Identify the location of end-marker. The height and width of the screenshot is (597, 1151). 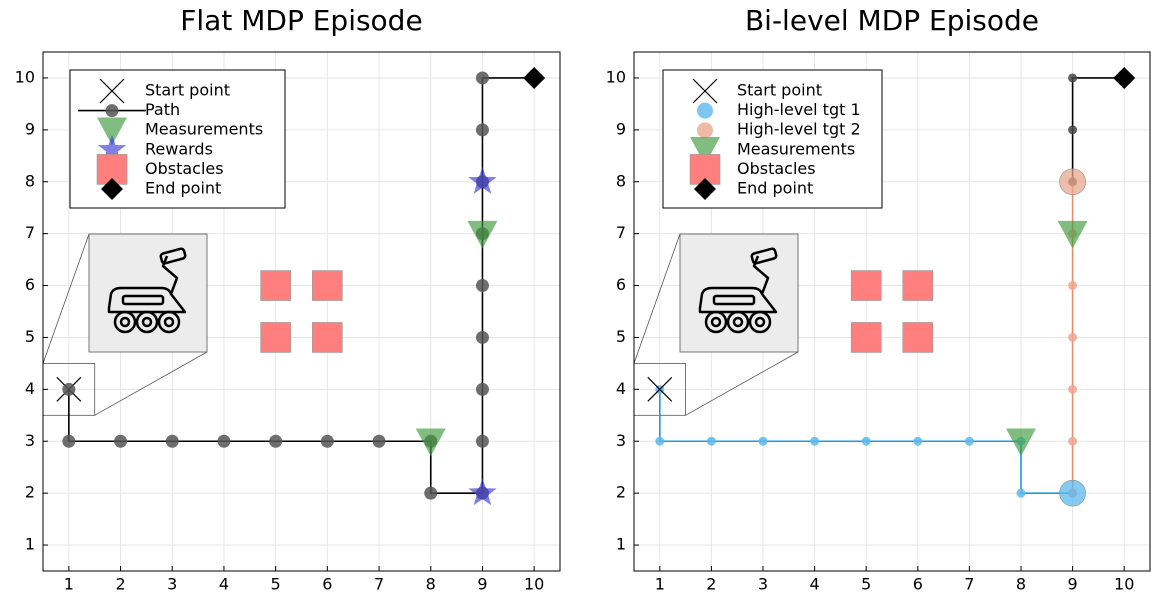
(534, 77).